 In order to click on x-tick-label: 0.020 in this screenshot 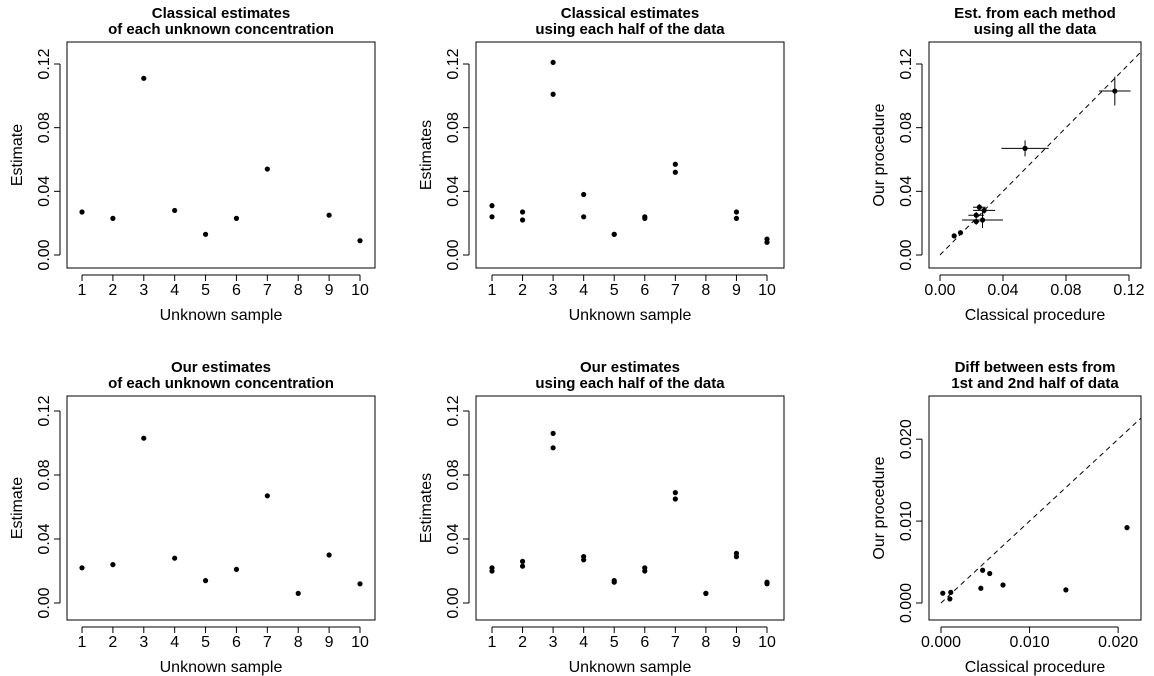, I will do `click(1118, 642)`.